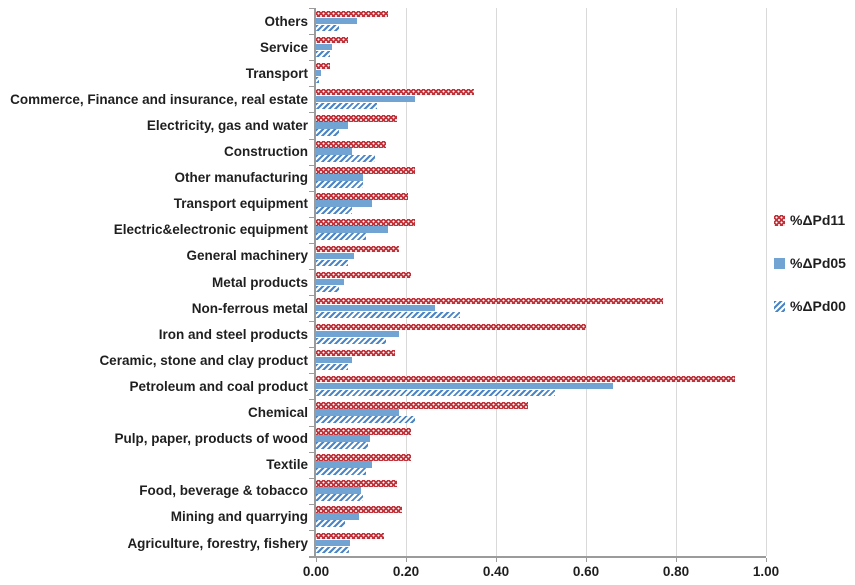 The width and height of the screenshot is (855, 585). What do you see at coordinates (318, 80) in the screenshot?
I see `bar-s2-c2` at bounding box center [318, 80].